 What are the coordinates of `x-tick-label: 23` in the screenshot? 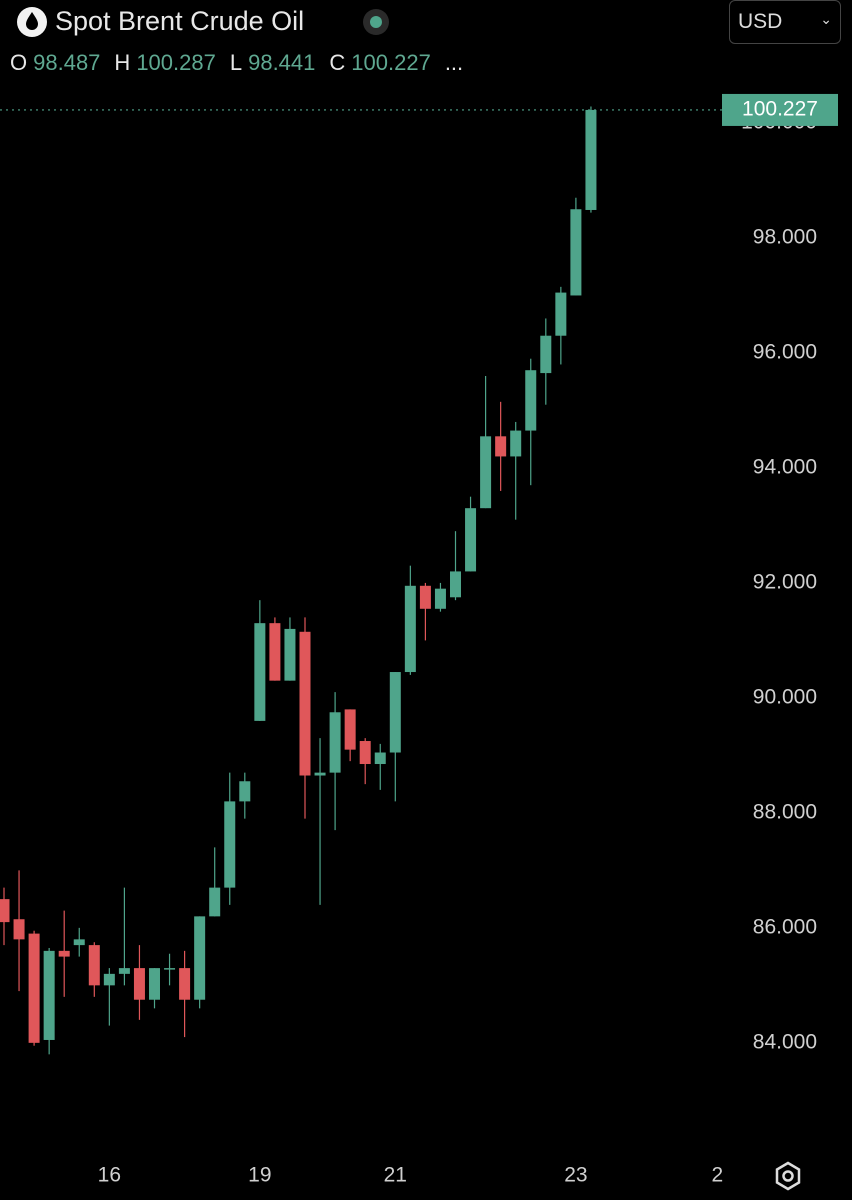 It's located at (575, 1175).